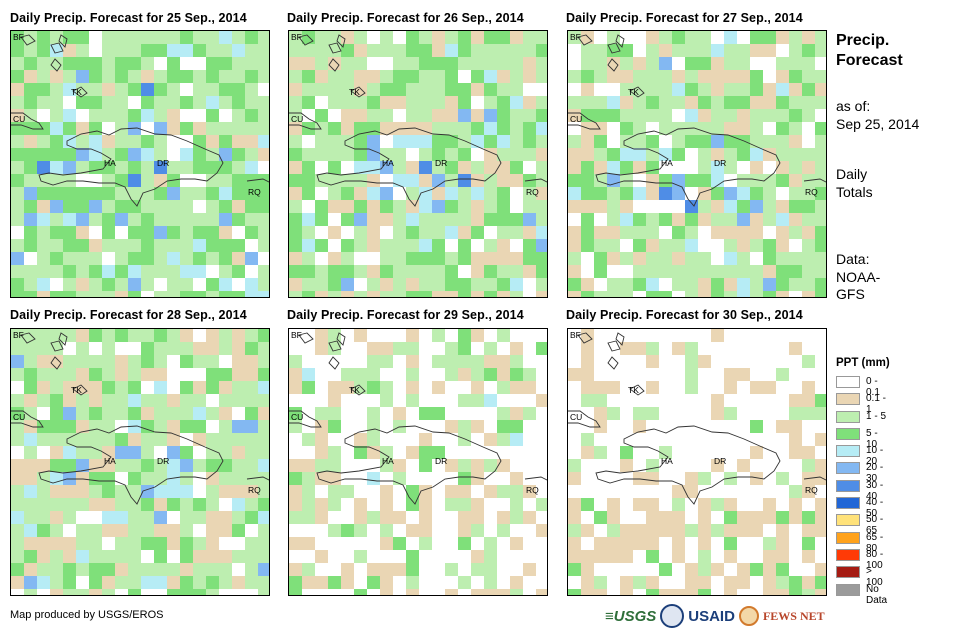  What do you see at coordinates (863, 472) in the screenshot?
I see `legend-item: 20 - 30` at bounding box center [863, 472].